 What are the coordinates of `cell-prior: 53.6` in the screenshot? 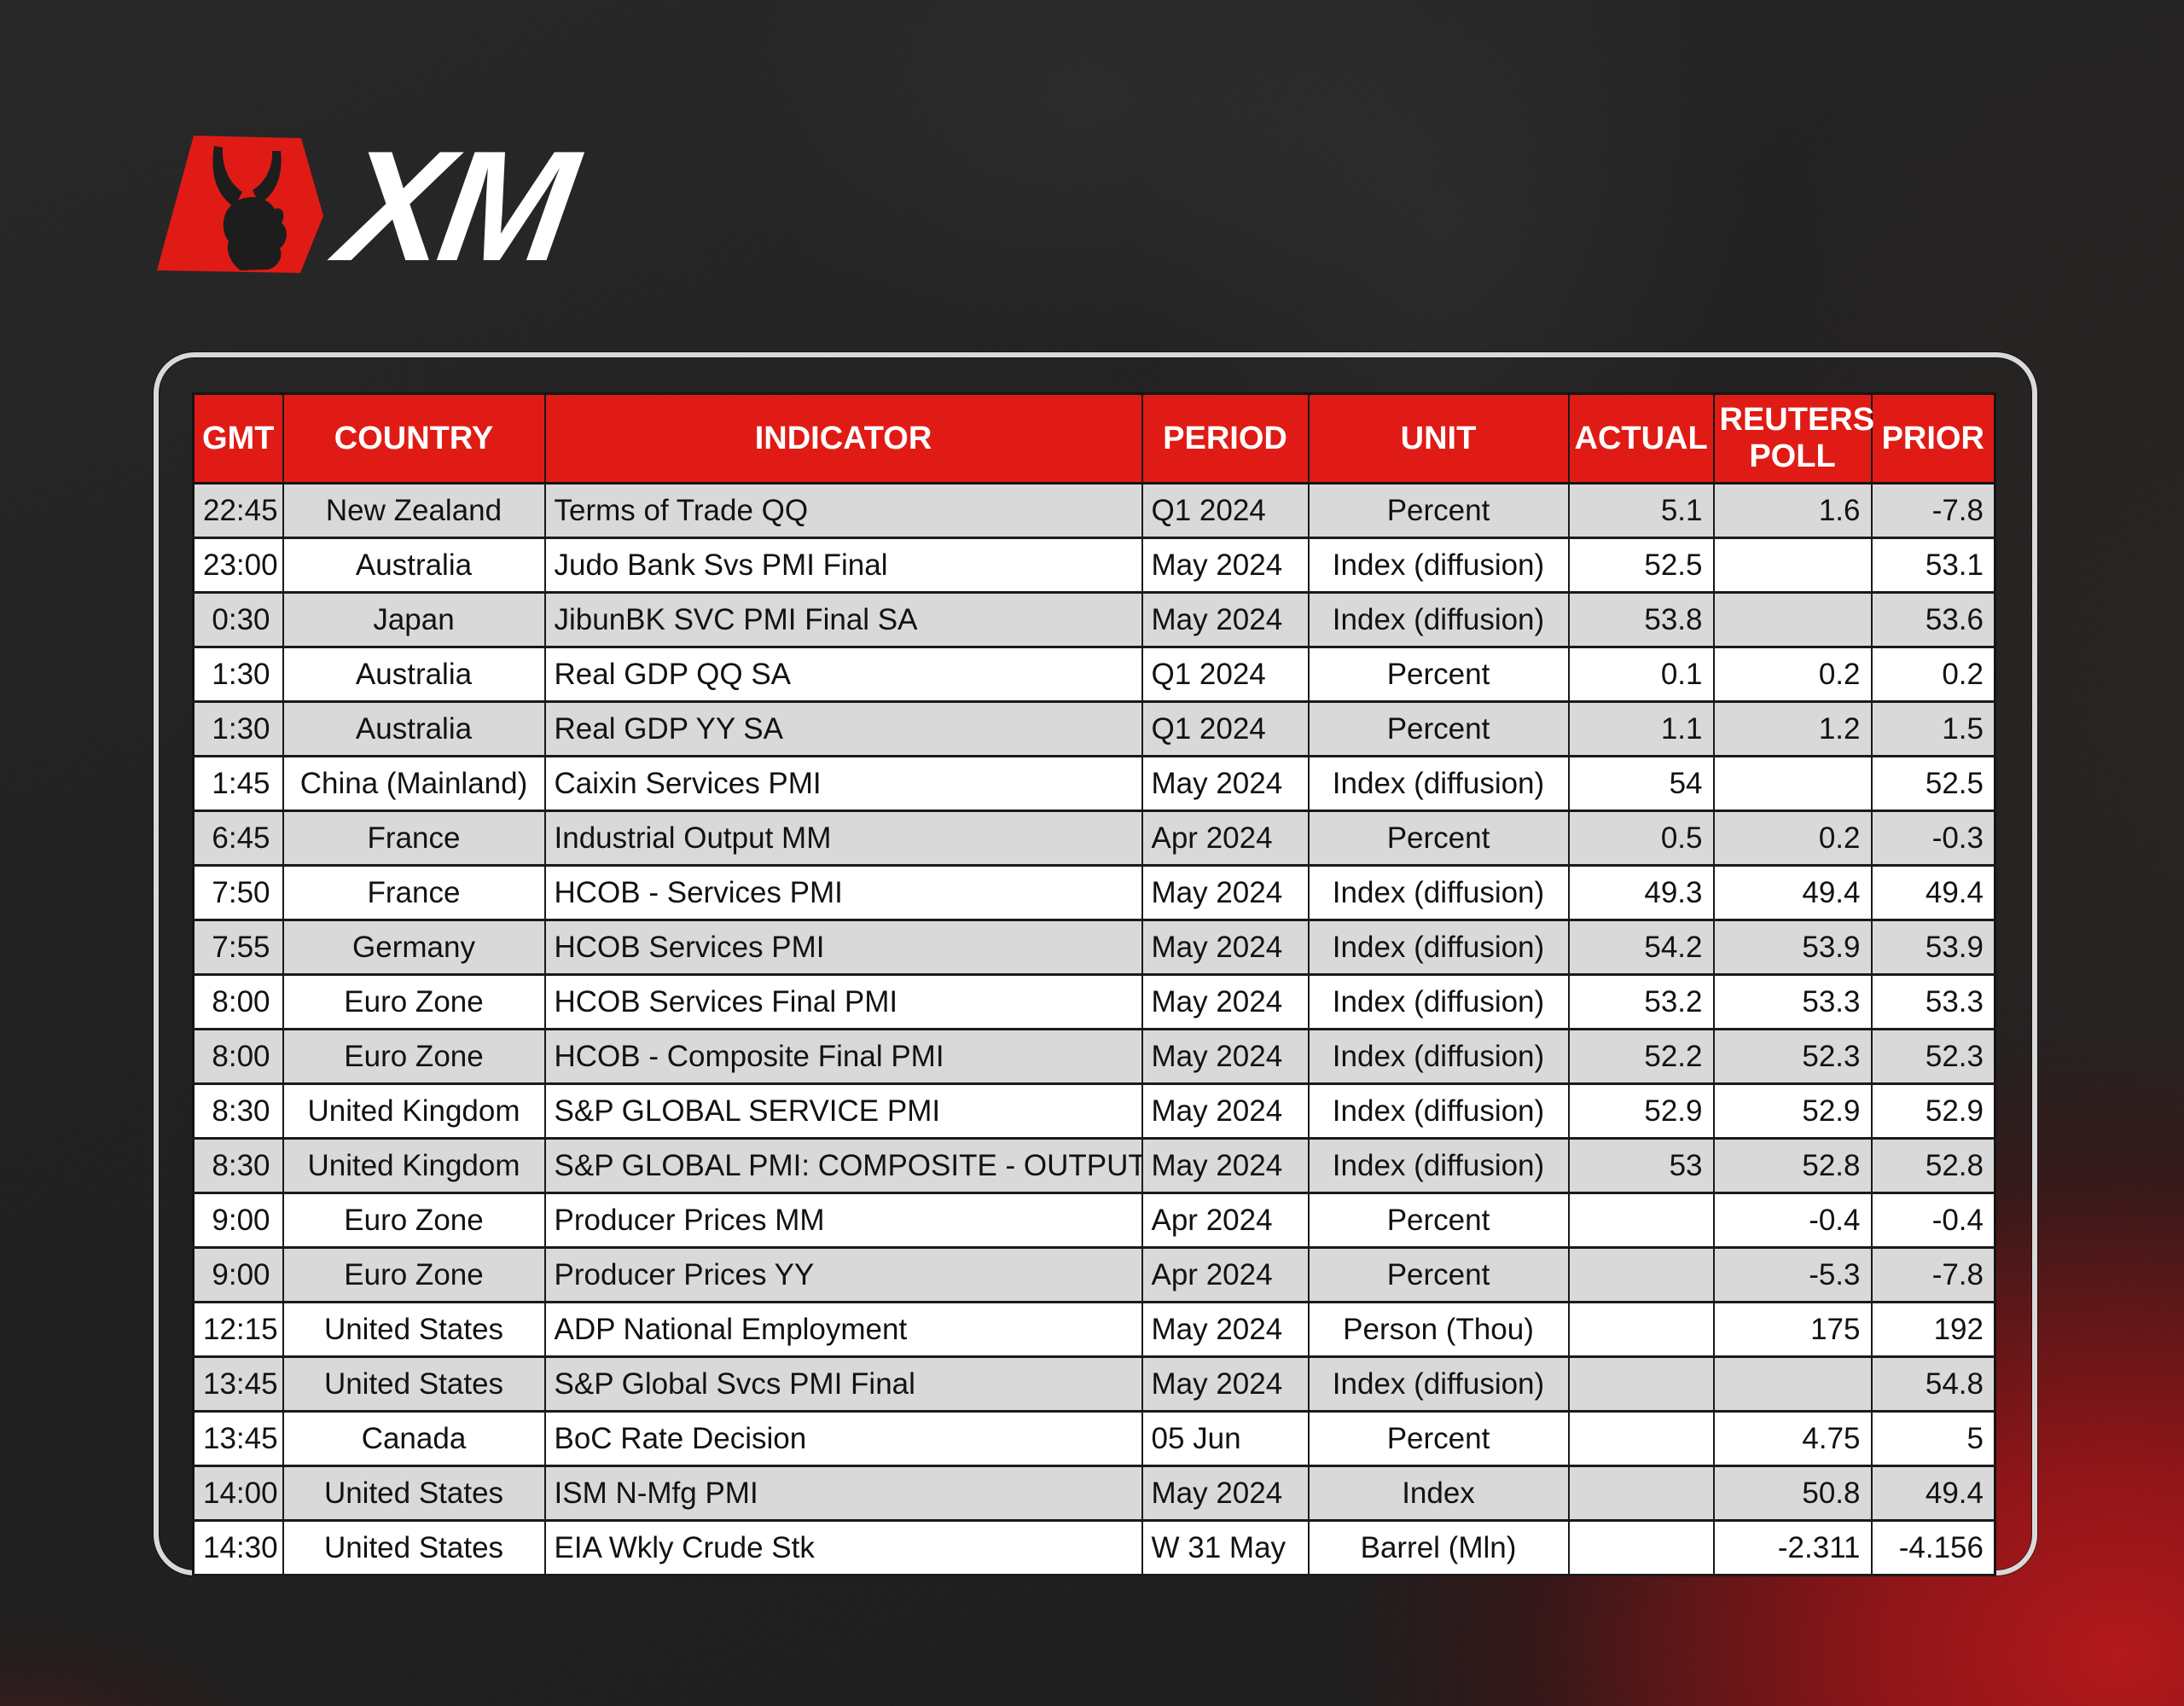 It's located at (1933, 619).